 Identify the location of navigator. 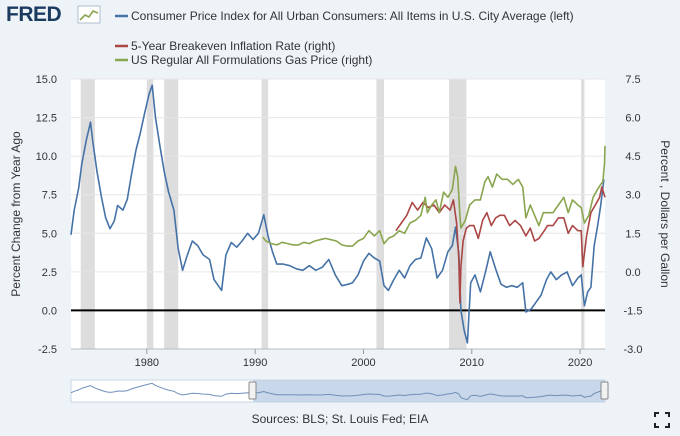
(339, 391).